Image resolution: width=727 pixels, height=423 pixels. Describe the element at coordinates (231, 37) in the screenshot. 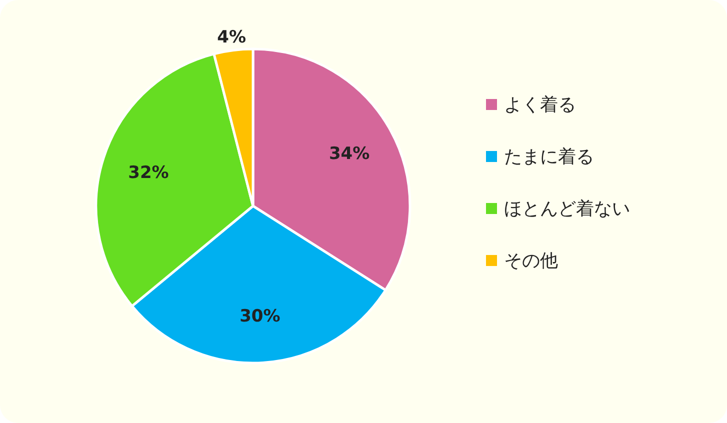

I see `data-label: 4%` at that location.